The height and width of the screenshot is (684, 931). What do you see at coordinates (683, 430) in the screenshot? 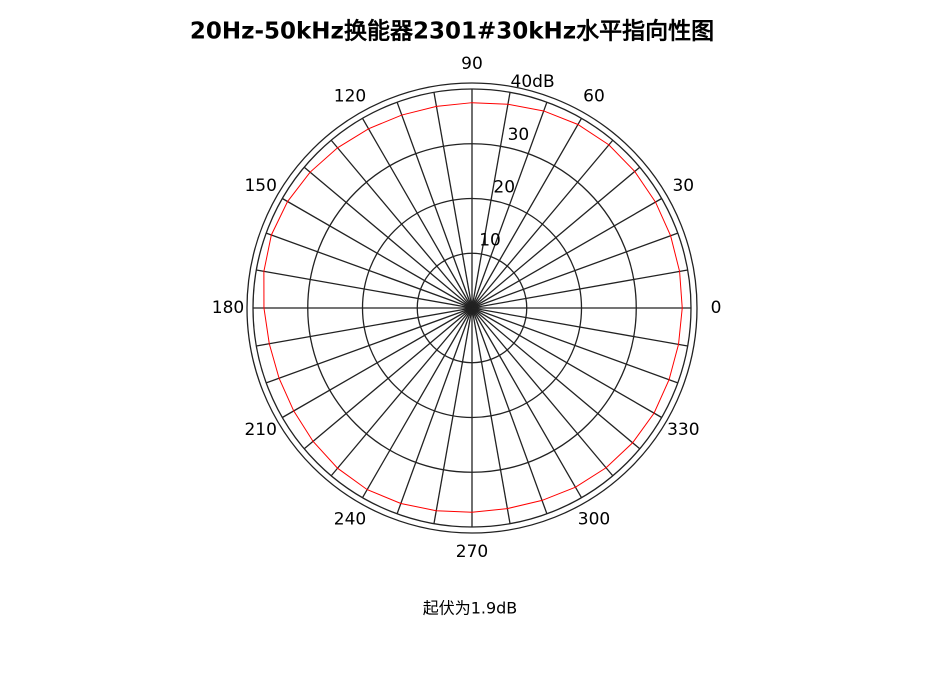
I see `theta-tick-label: 330` at bounding box center [683, 430].